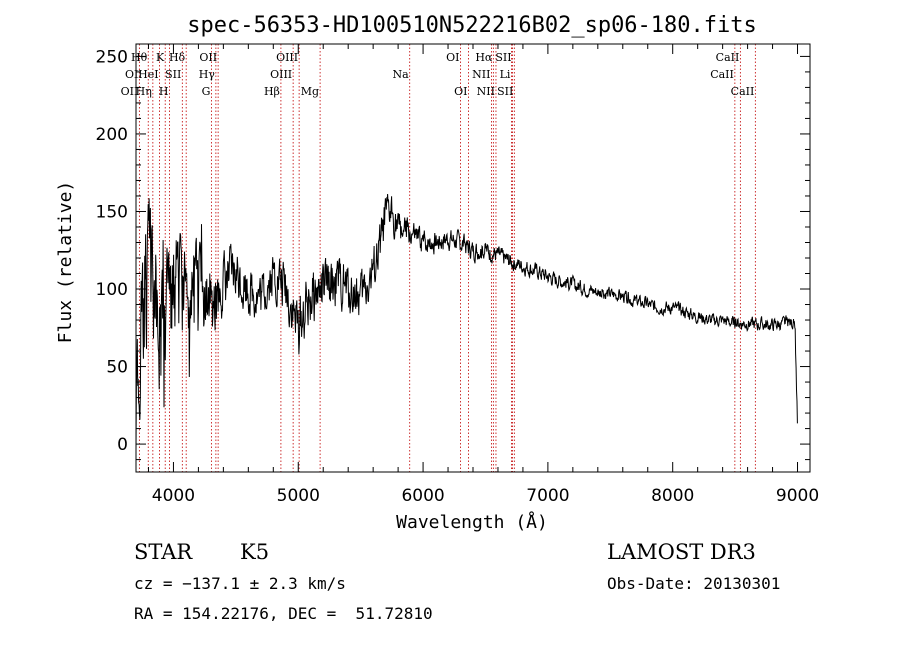  I want to click on x-tick-label: 8000, so click(672, 496).